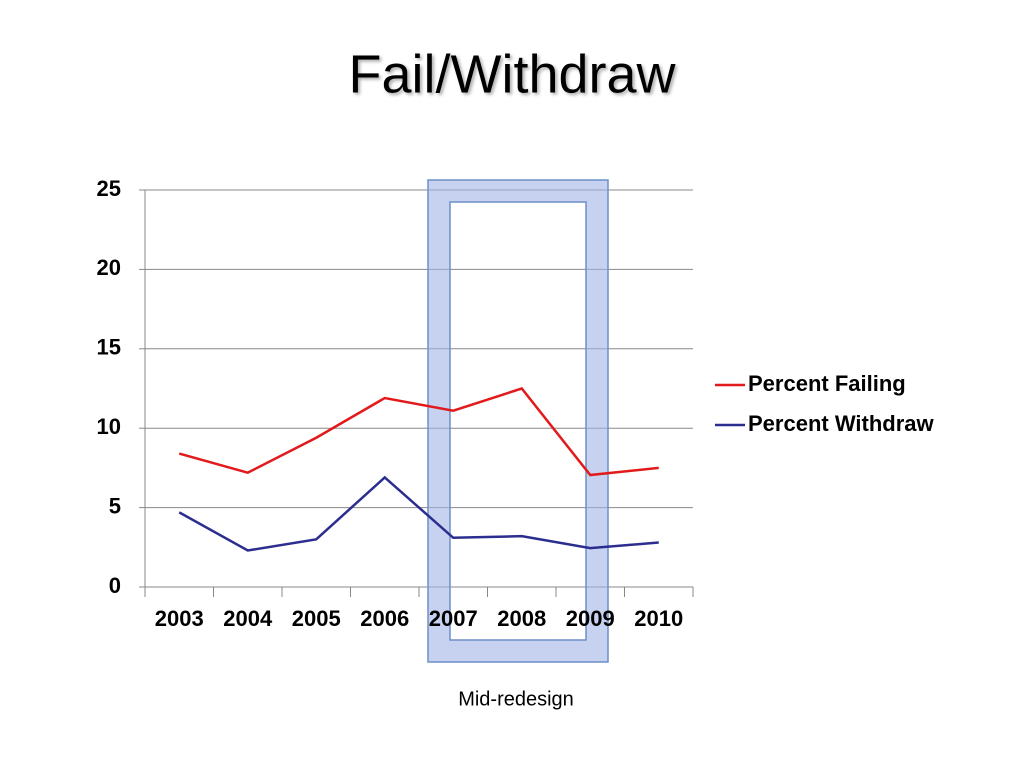 This screenshot has width=1024, height=773. What do you see at coordinates (512, 74) in the screenshot?
I see `chart-title: Fail/Withdraw` at bounding box center [512, 74].